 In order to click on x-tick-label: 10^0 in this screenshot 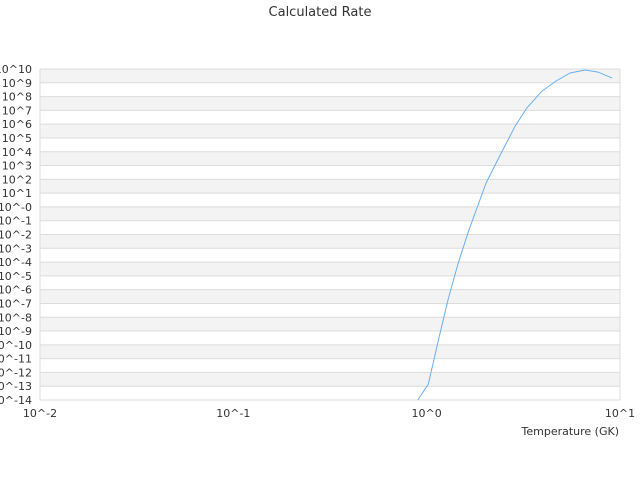, I will do `click(427, 413)`.